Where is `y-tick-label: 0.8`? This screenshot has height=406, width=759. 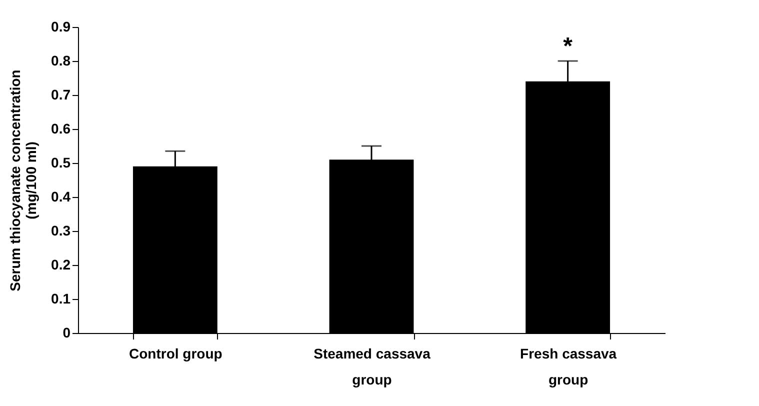 y-tick-label: 0.8 is located at coordinates (61, 60).